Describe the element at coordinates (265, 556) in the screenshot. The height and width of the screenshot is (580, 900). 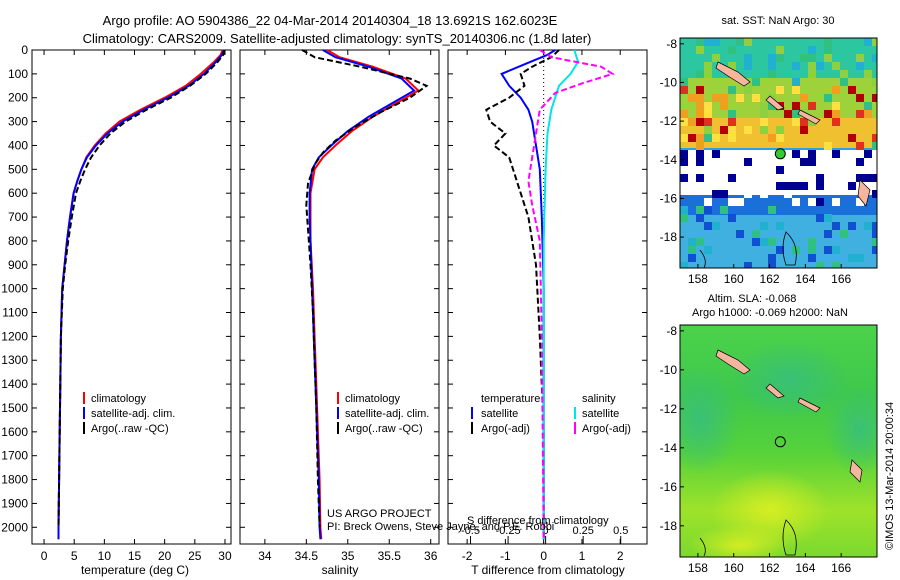
I see `x-tick-label: 34` at that location.